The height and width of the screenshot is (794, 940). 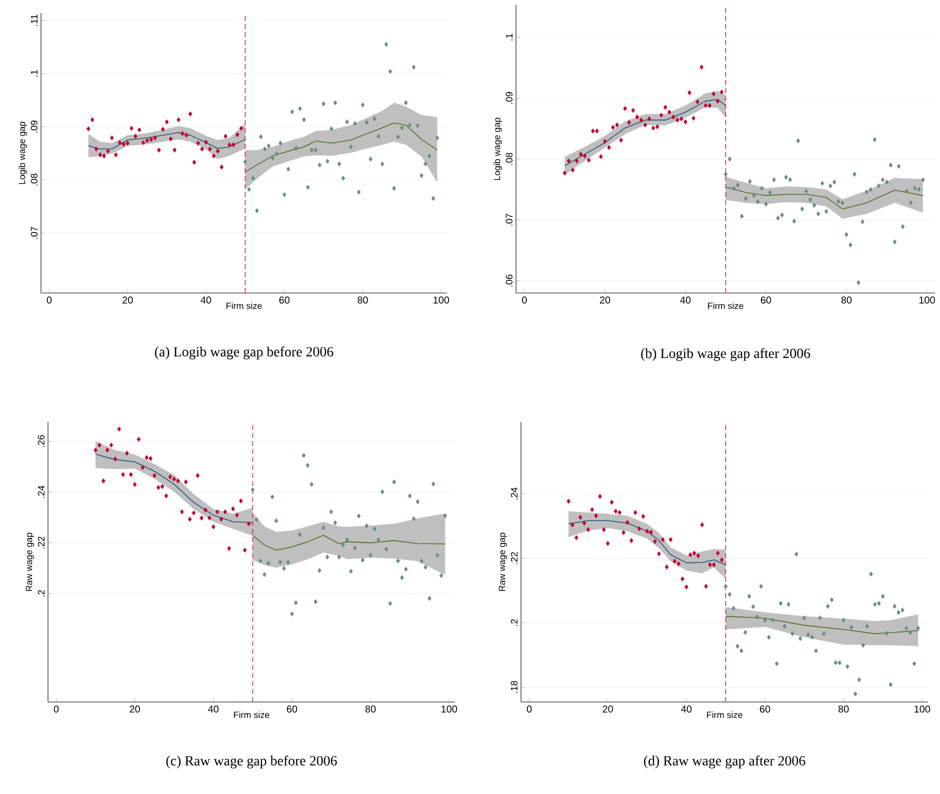 What do you see at coordinates (251, 762) in the screenshot?
I see `text: (c) Raw wage gap before 2006` at bounding box center [251, 762].